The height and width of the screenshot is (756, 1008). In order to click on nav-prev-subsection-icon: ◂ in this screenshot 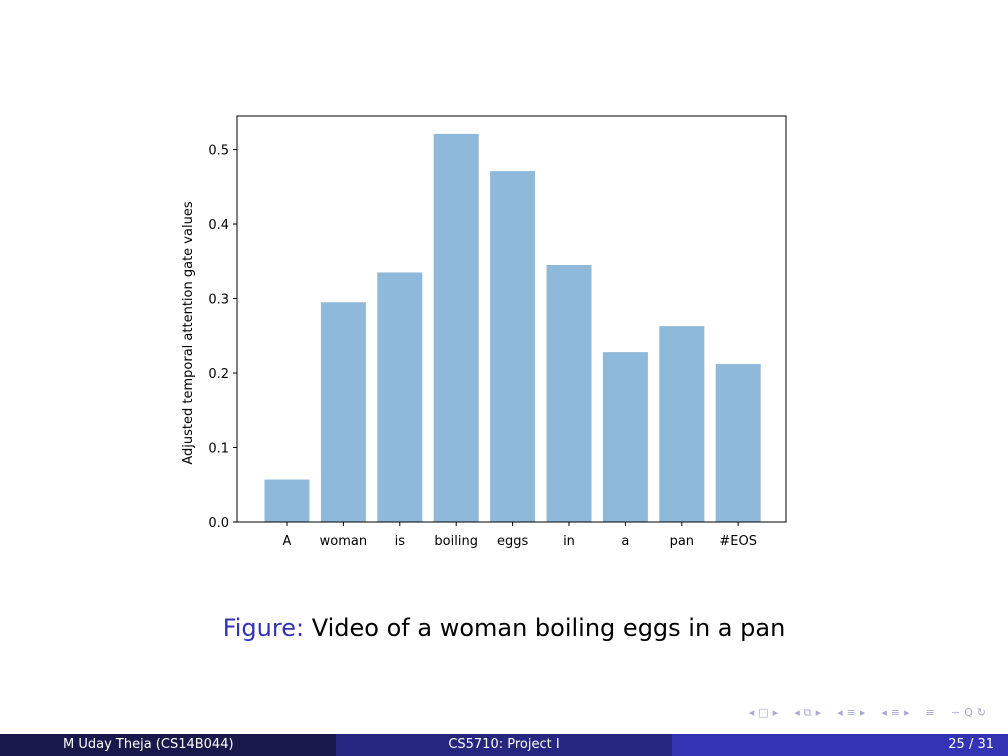, I will do `click(797, 712)`.